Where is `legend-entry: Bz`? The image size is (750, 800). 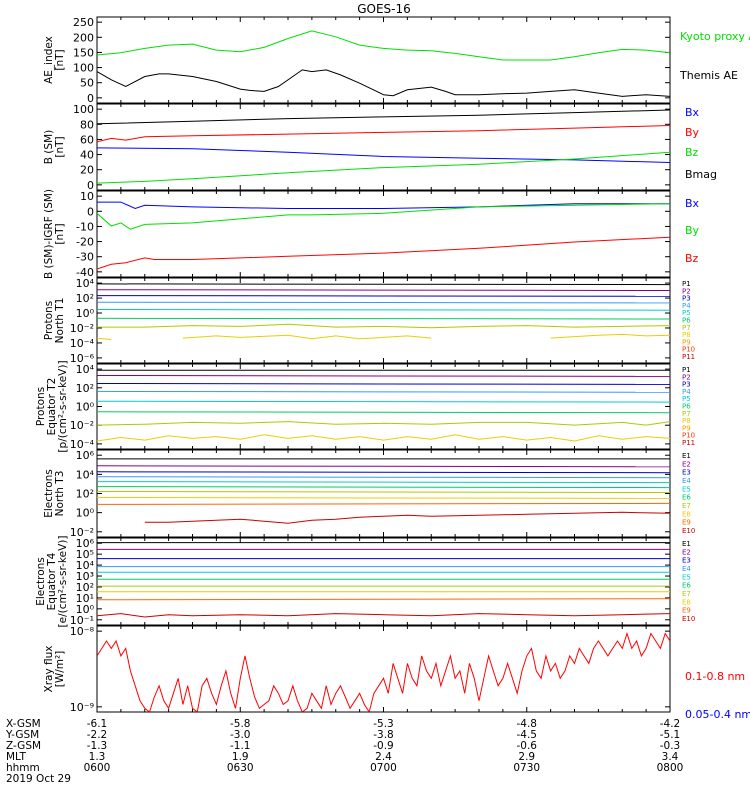 legend-entry: Bz is located at coordinates (692, 152).